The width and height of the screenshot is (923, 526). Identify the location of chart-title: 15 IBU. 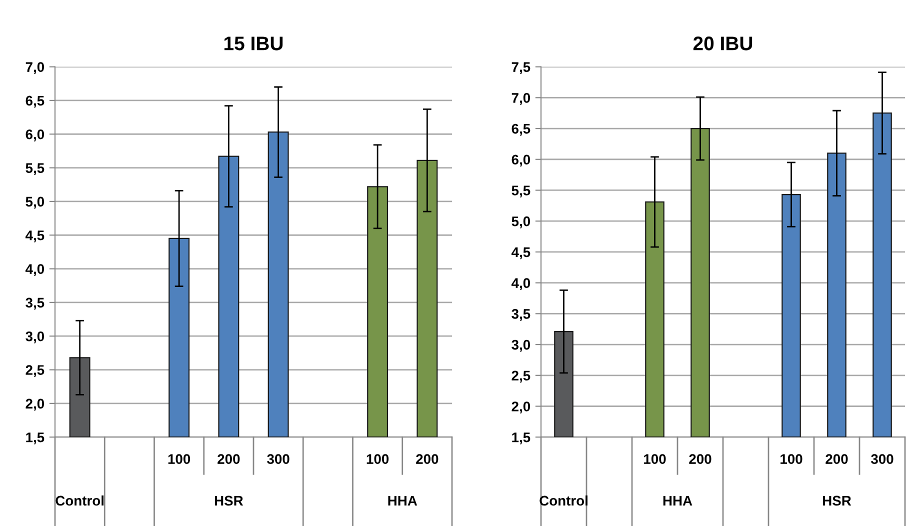
(253, 43).